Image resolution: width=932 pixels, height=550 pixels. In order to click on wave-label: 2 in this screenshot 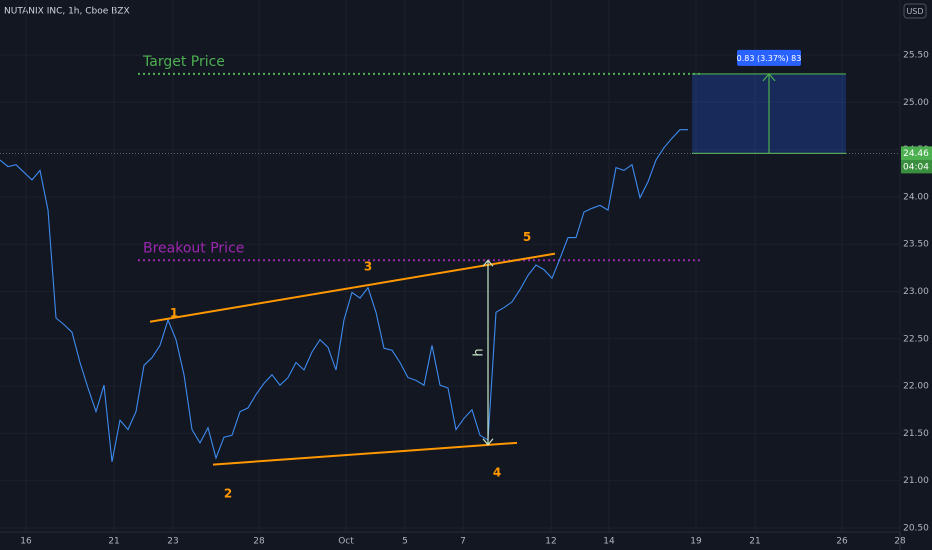, I will do `click(228, 493)`.